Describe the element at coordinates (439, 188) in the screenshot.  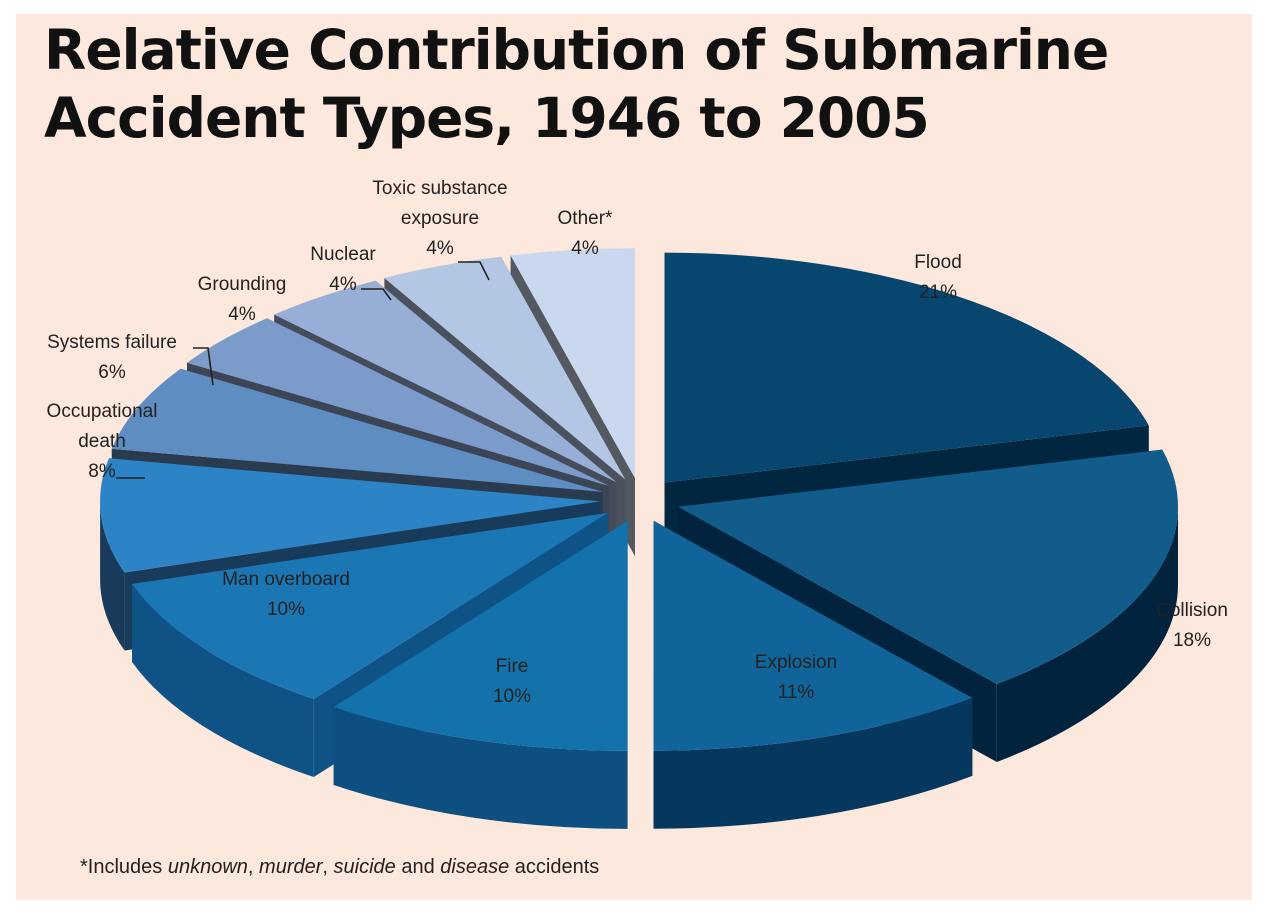
I see `slice-label-line: Toxic substance` at that location.